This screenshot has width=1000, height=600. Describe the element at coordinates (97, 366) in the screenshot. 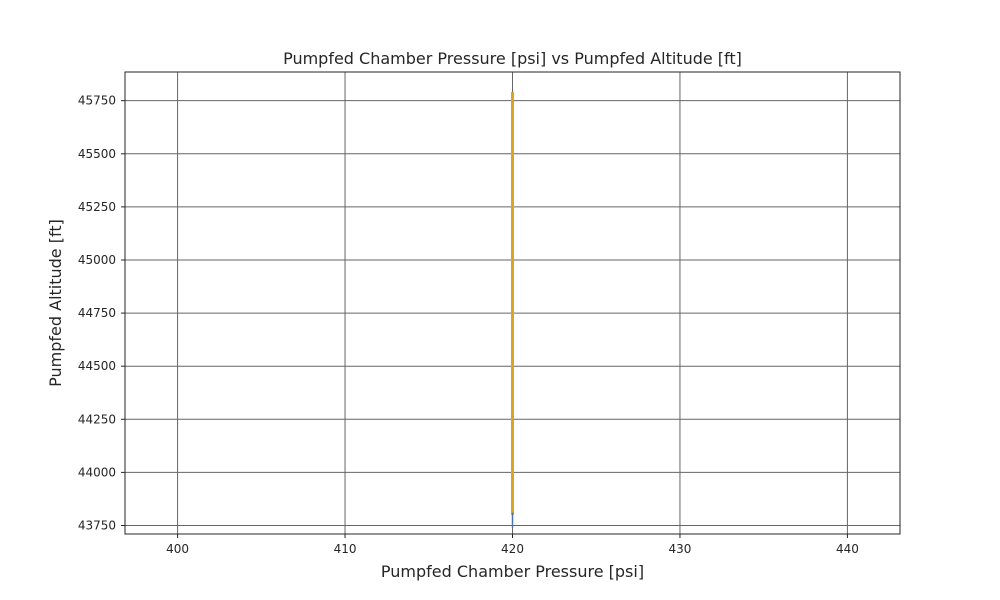

I see `y-tick-label: 44500` at that location.